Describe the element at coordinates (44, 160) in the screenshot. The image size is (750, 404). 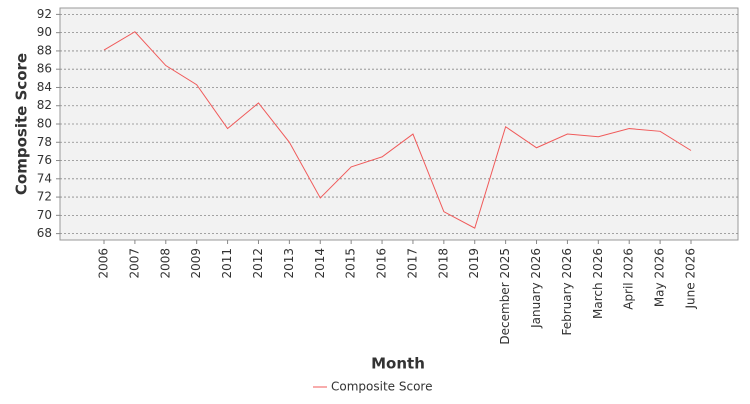
I see `y-tick-label: 76` at that location.